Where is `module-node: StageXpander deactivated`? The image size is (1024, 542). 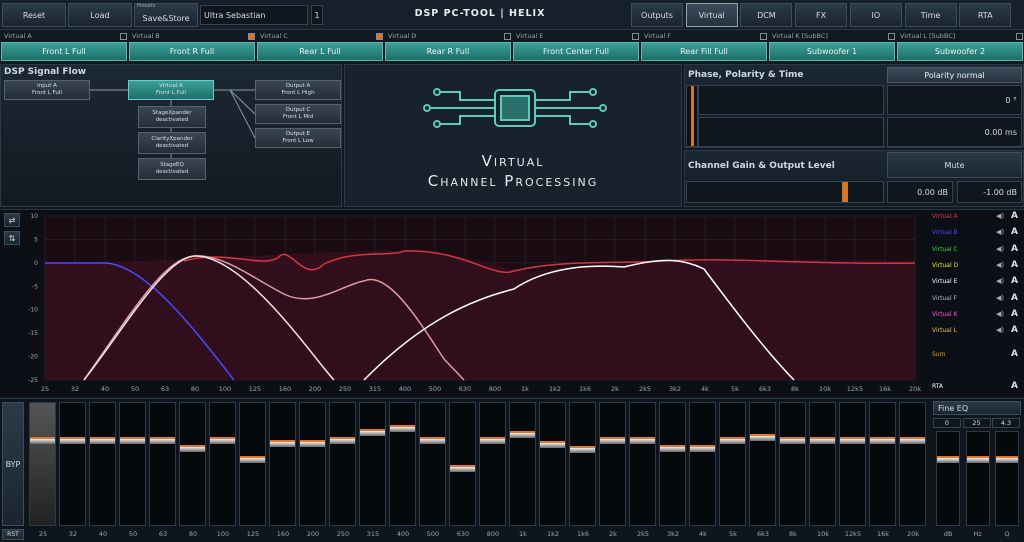
module-node: StageXpander deactivated is located at coordinates (172, 117).